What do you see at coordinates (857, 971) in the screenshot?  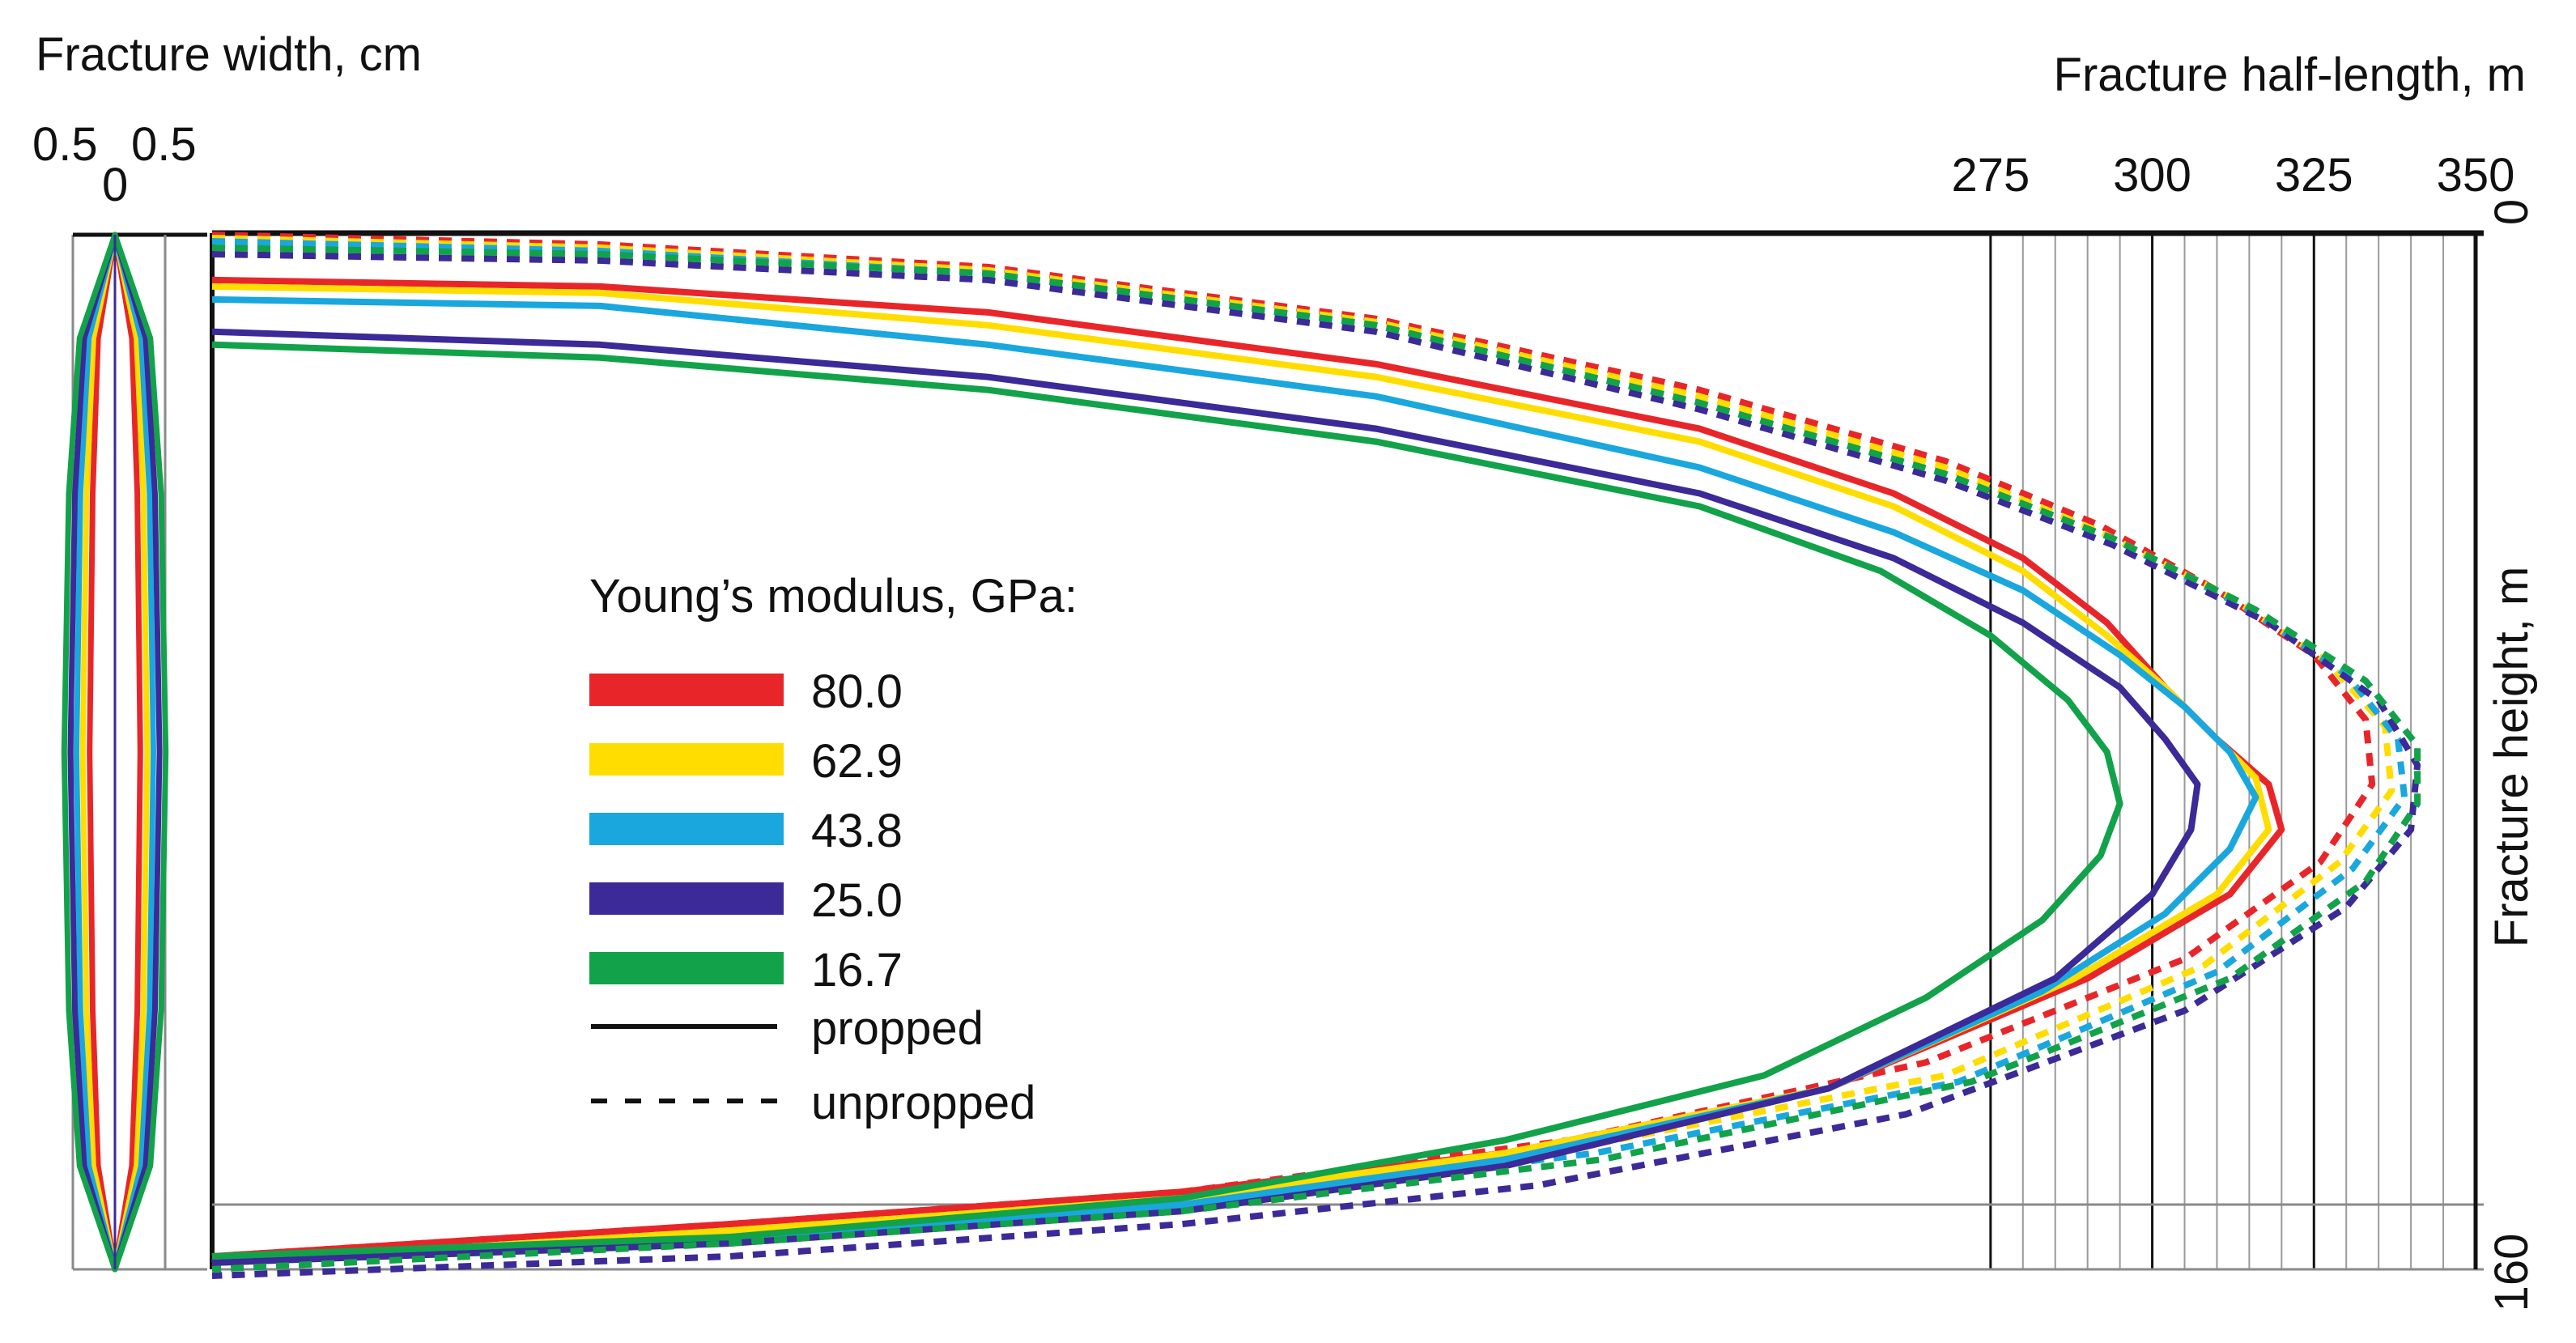 I see `legend-label-16.7: 16.7` at bounding box center [857, 971].